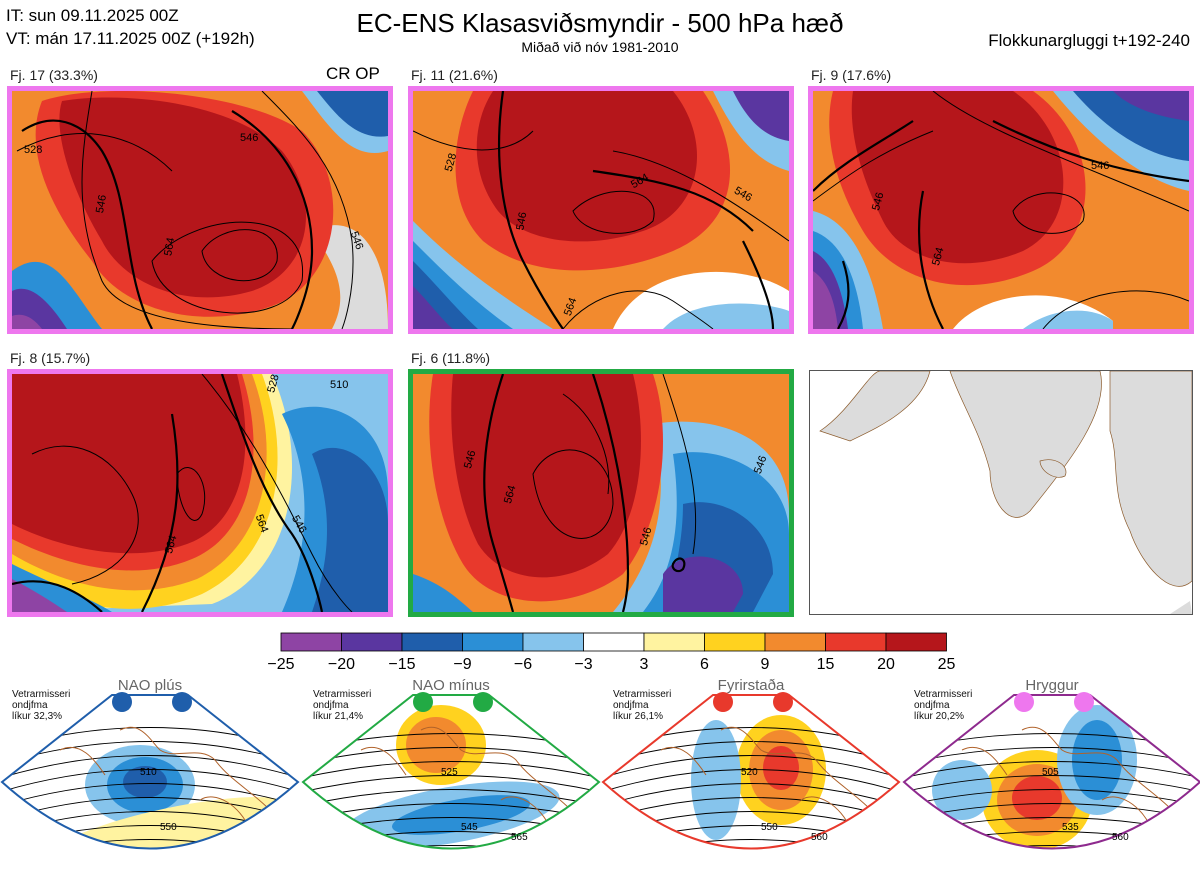 This screenshot has width=1200, height=871. Describe the element at coordinates (353, 73) in the screenshot. I see `panel-1-crop-tag: CR OP` at that location.